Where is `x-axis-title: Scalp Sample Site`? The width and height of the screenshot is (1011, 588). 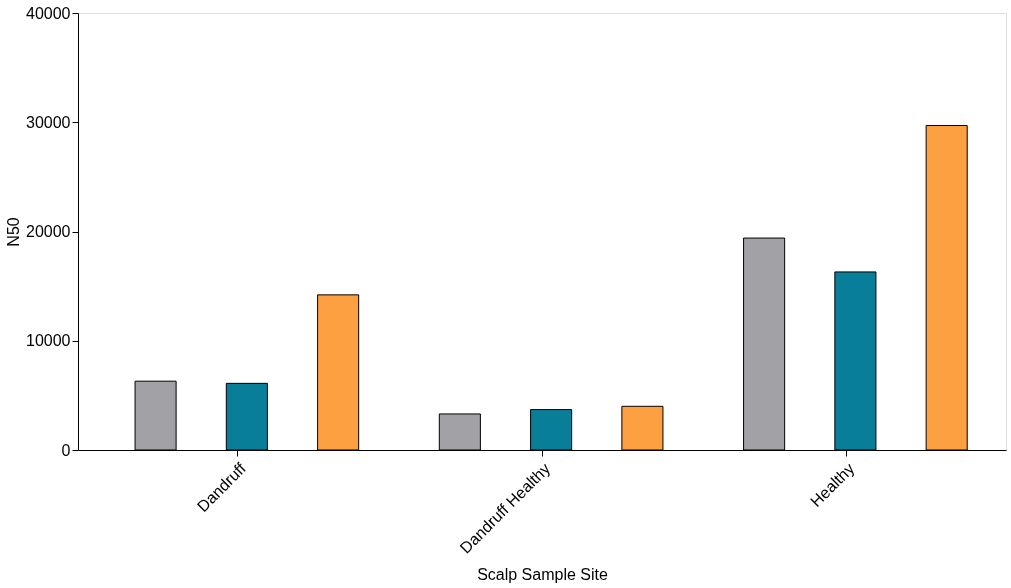
x-axis-title: Scalp Sample Site is located at coordinates (542, 574).